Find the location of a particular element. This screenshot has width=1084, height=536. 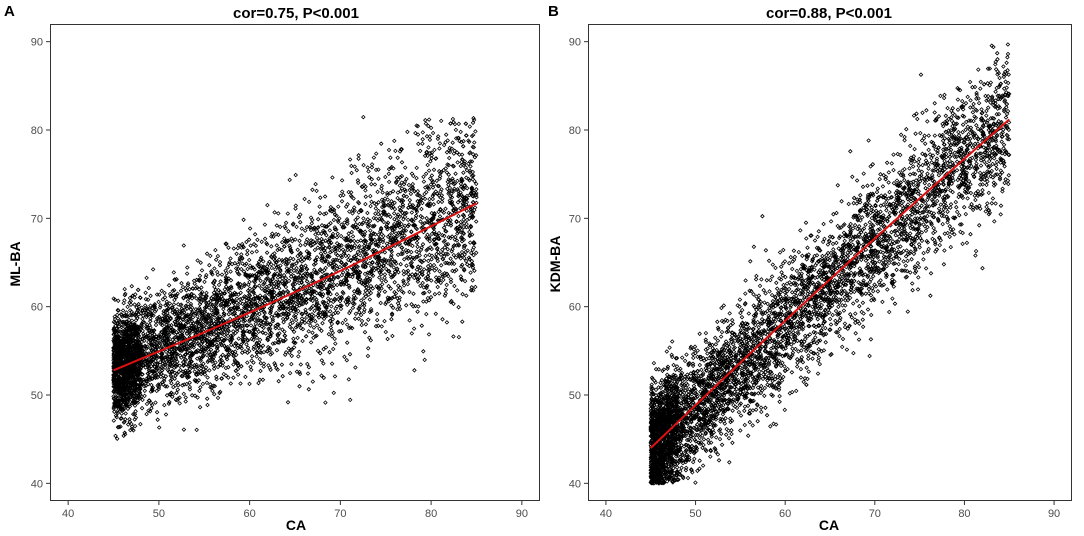

panel-letter-b: B is located at coordinates (553, 11).